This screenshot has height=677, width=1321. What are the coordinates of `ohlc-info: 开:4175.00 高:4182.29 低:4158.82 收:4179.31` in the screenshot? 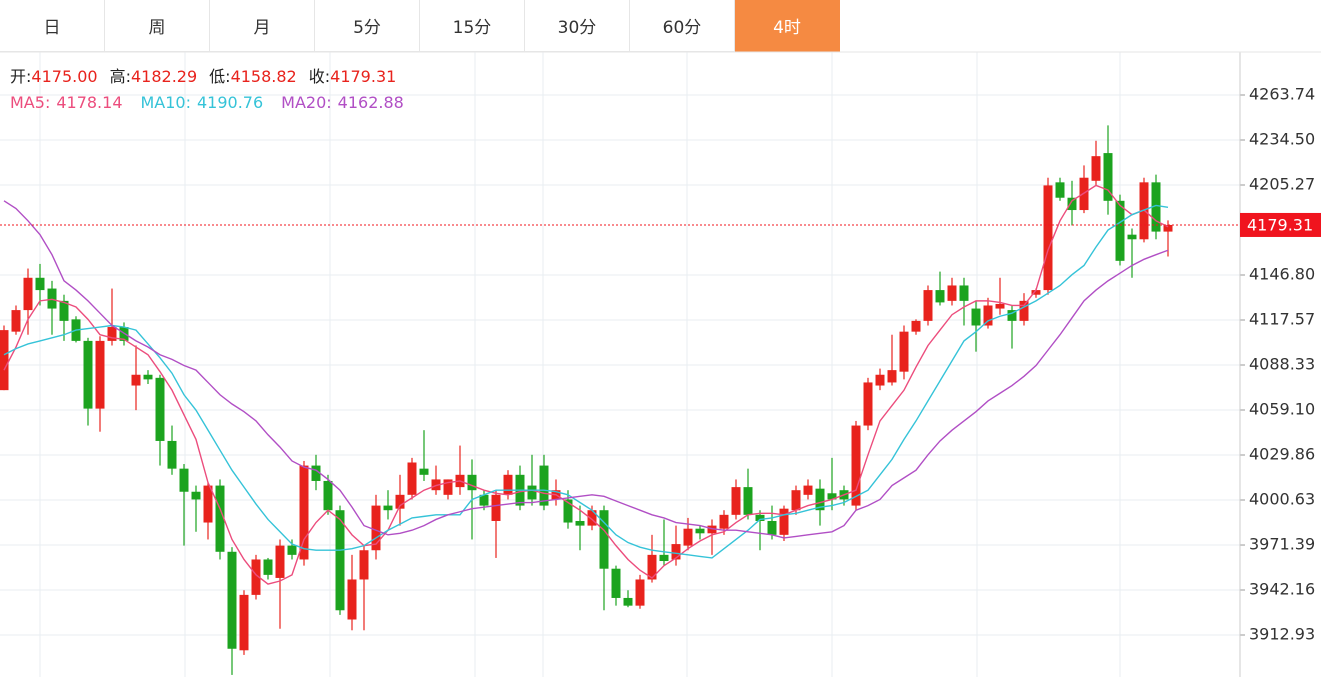 It's located at (203, 76).